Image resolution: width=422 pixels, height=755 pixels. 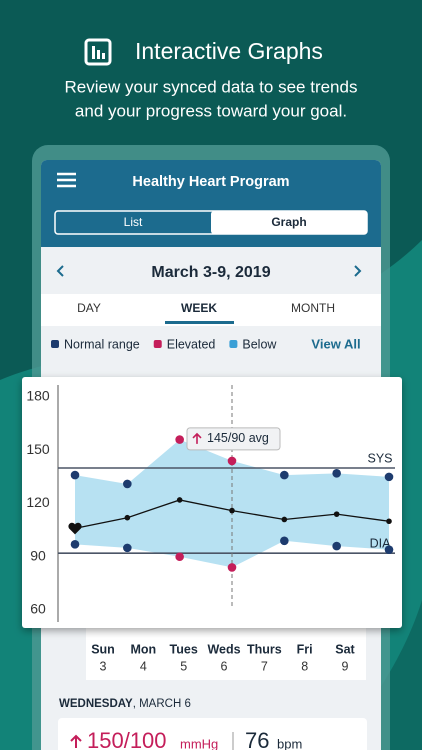 I want to click on date-label: 8, so click(x=304, y=666).